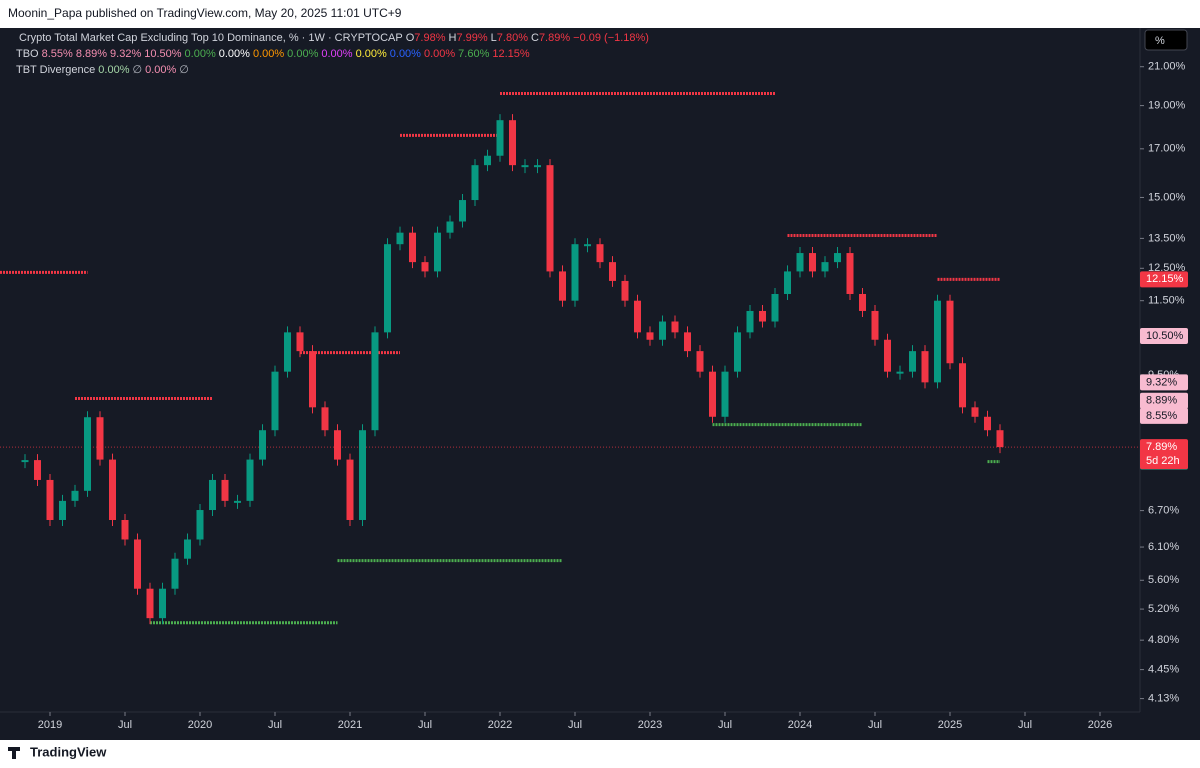 The width and height of the screenshot is (1200, 768). What do you see at coordinates (68, 751) in the screenshot?
I see `brand: TradingView` at bounding box center [68, 751].